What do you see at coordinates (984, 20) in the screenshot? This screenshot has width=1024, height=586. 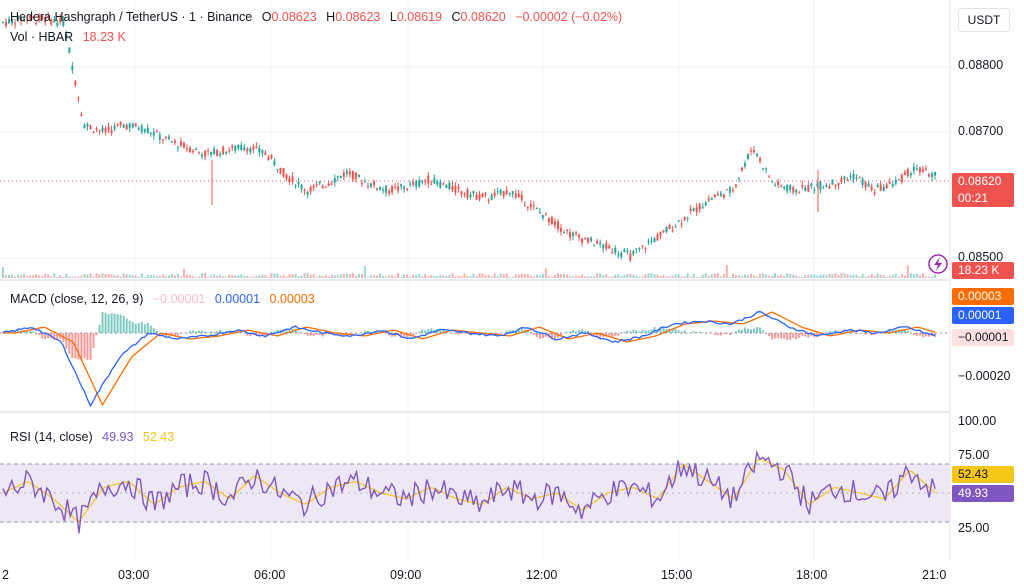 I see `currency-button: USDT` at bounding box center [984, 20].